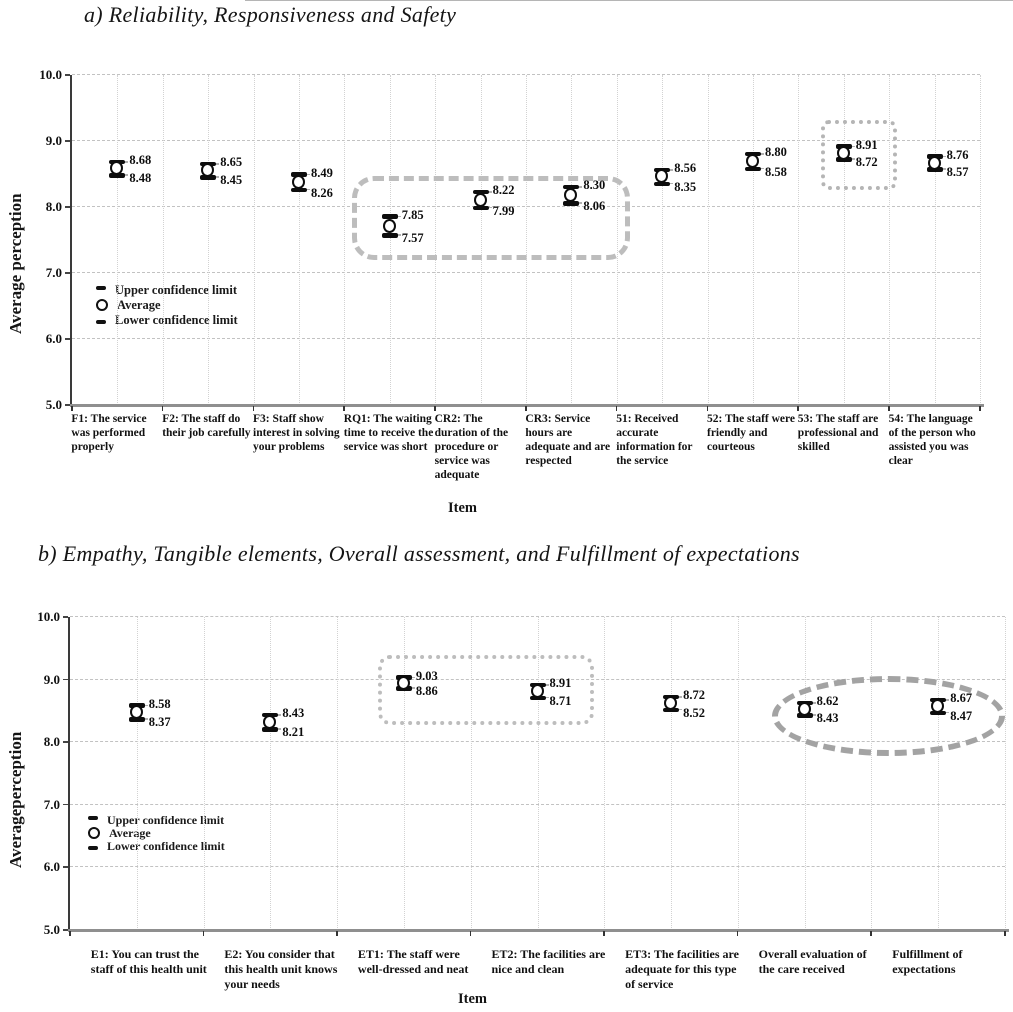 The width and height of the screenshot is (1013, 1012). Describe the element at coordinates (130, 832) in the screenshot. I see `legend-label: Average` at that location.